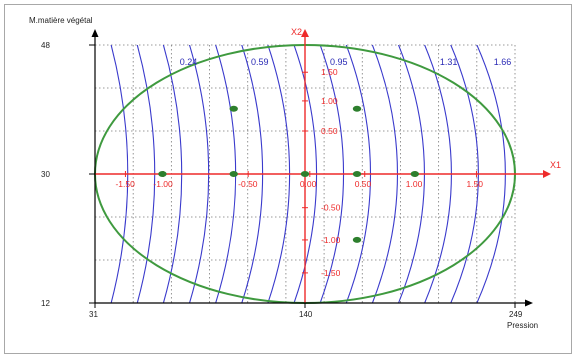  What do you see at coordinates (95, 33) in the screenshot?
I see `y-axis-arrow` at bounding box center [95, 33].